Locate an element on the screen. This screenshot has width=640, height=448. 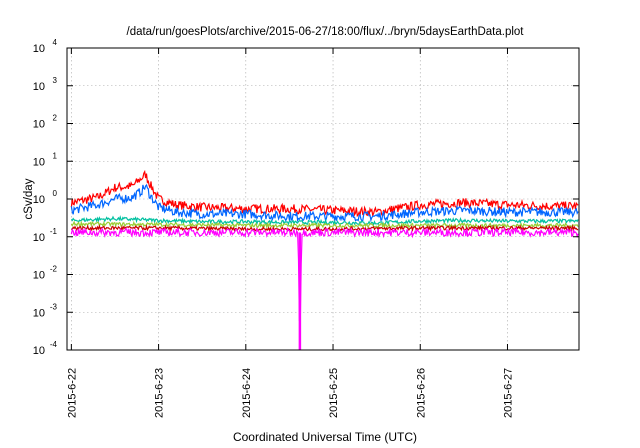
y-tick-exponent: 3 is located at coordinates (55, 80).